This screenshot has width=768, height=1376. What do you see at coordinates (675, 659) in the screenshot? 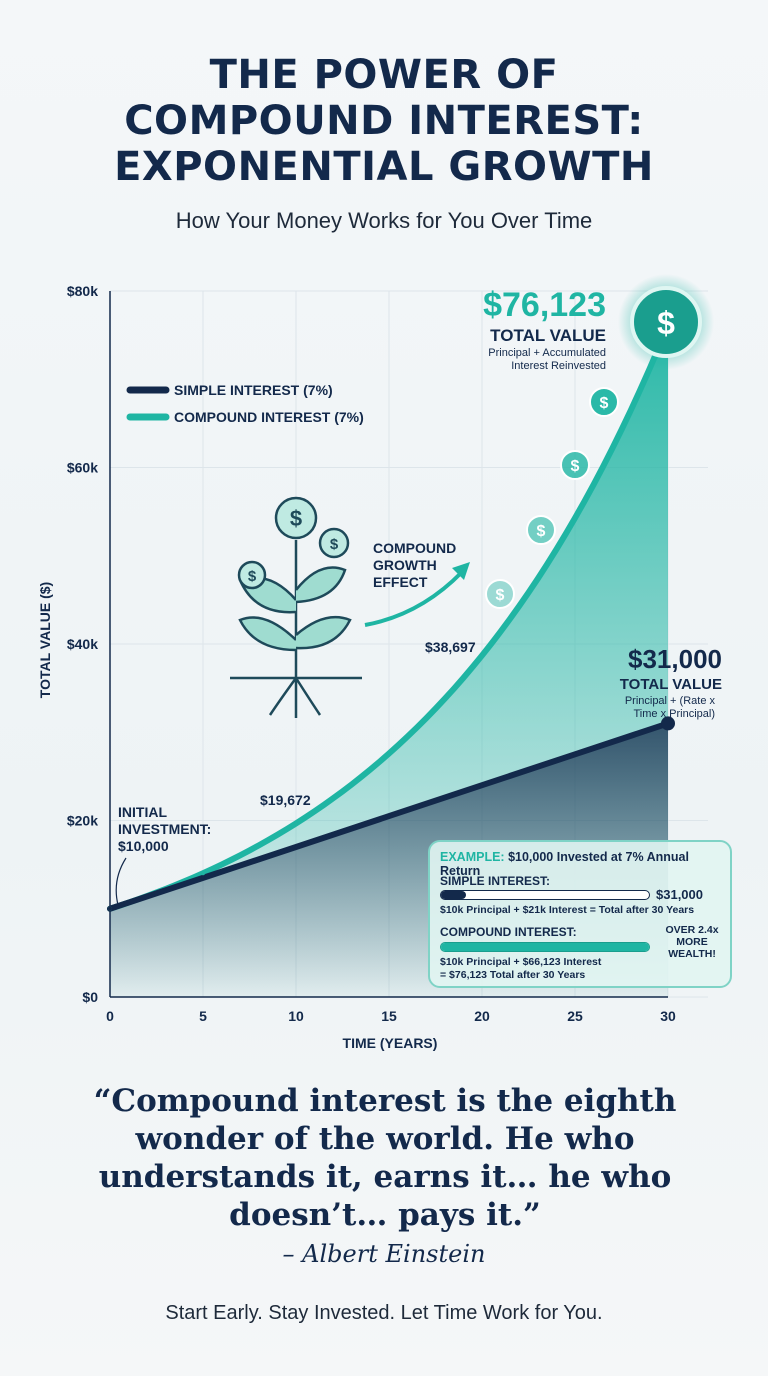
I see `simple-total: $31,000` at bounding box center [675, 659].